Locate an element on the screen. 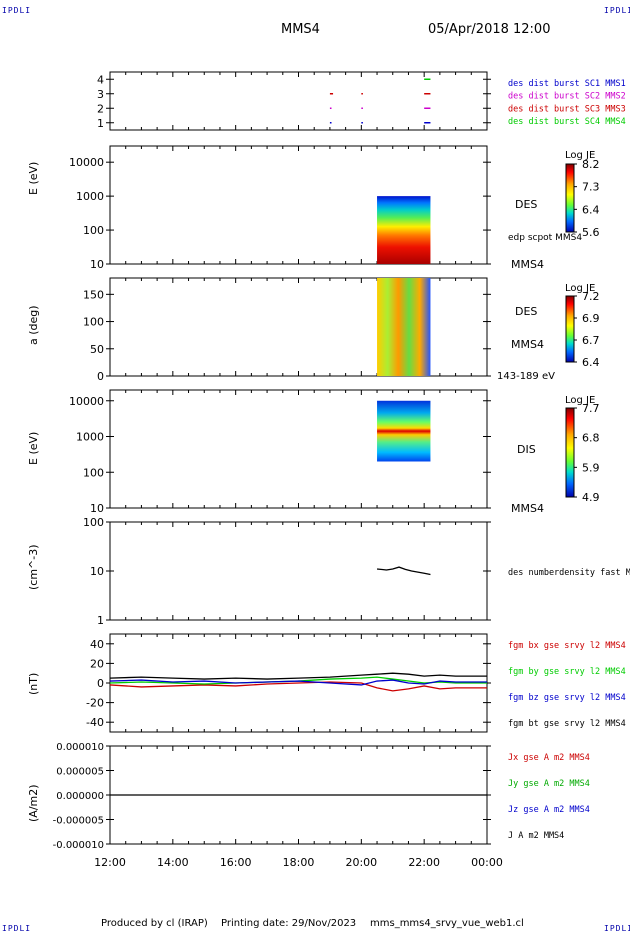 Image resolution: width=630 pixels, height=934 pixels. colorbar-des-energy-title: Log JE is located at coordinates (580, 155).